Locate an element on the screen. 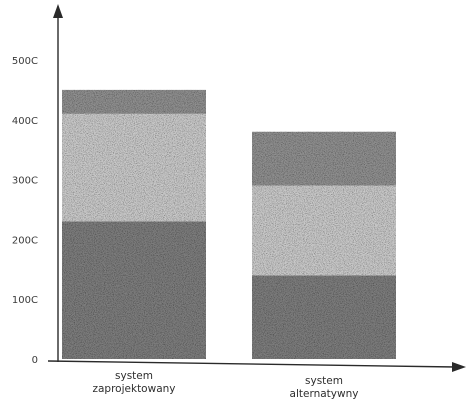  y-tick-label: 200C is located at coordinates (25, 240).